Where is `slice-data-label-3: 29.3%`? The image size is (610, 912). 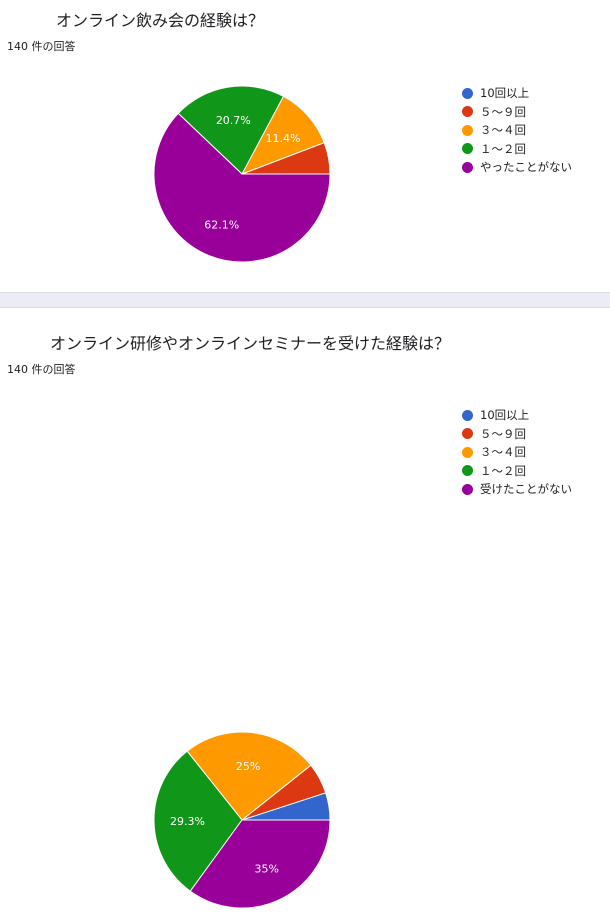
slice-data-label-3: 29.3% is located at coordinates (187, 821).